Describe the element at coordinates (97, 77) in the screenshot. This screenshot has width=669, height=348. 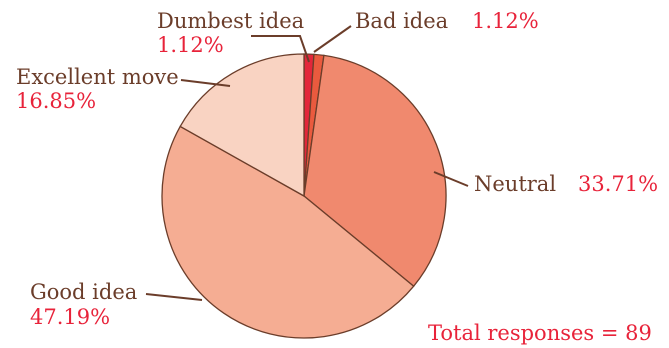
I see `slice-label-excellent-move: Excellent move` at that location.